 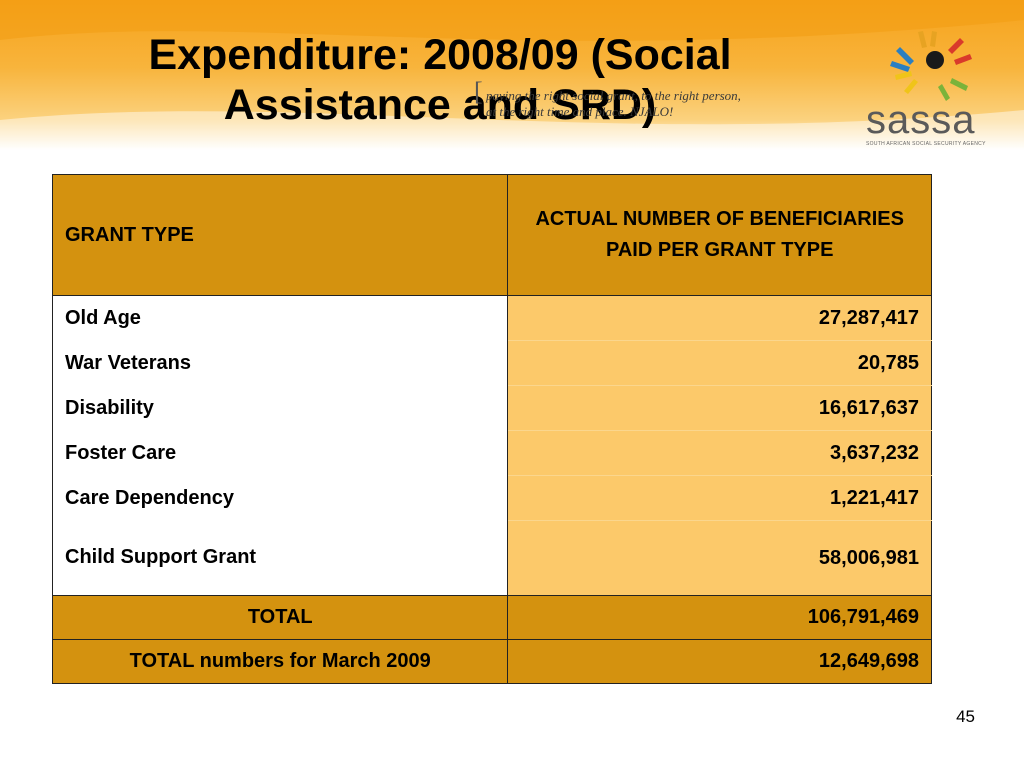 I want to click on tagline-line-2: at the right time and place. NJALO!, so click(x=580, y=111).